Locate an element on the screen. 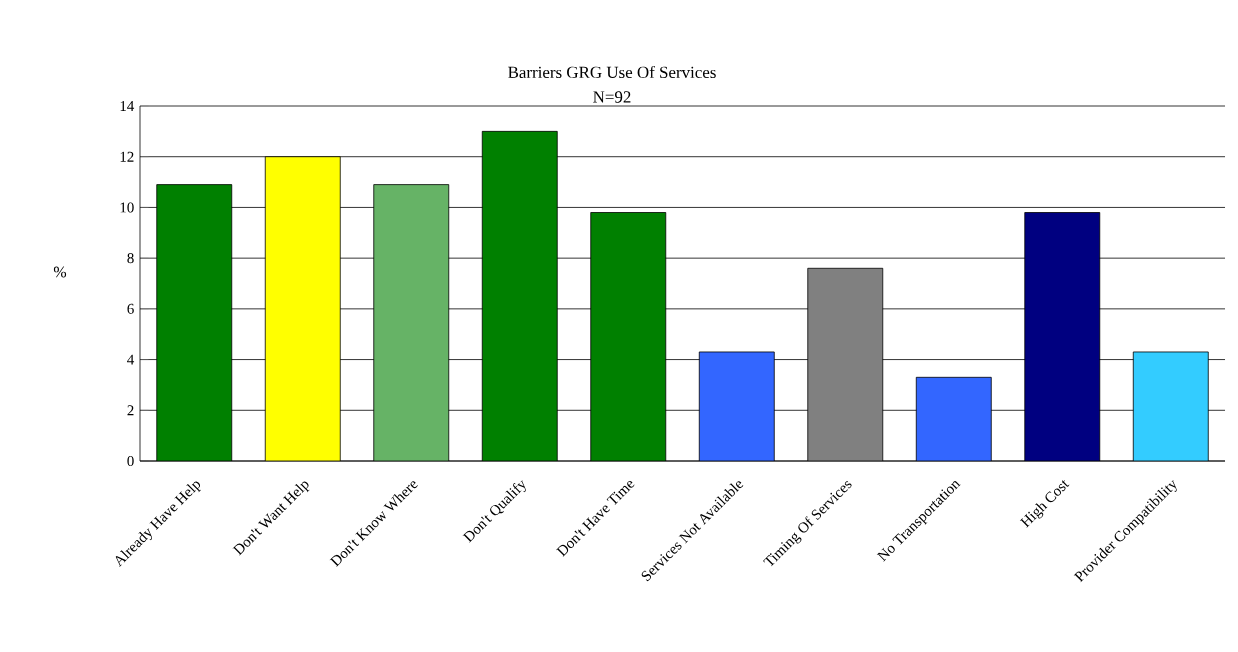 The image size is (1238, 652). y-tick-label: 14 is located at coordinates (127, 106).